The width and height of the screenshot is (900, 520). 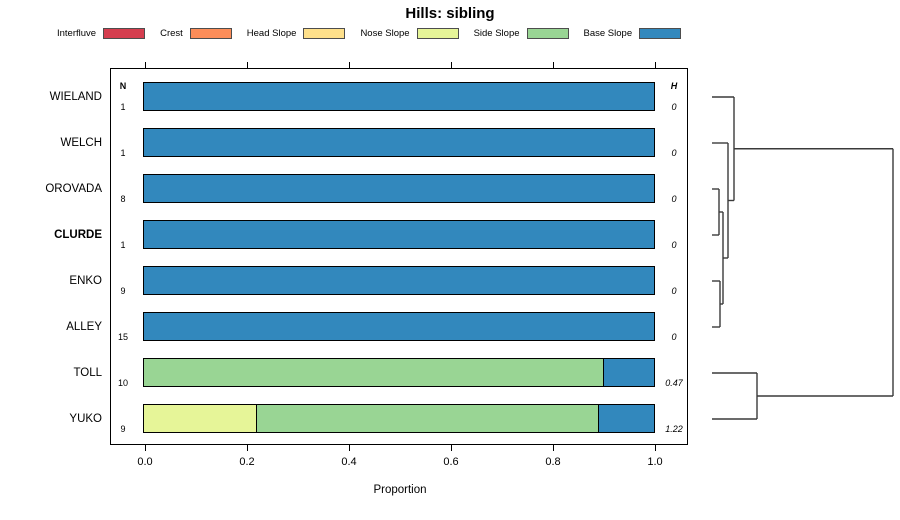 I want to click on legend-entry-nose-slope: Nose Slope, so click(x=409, y=33).